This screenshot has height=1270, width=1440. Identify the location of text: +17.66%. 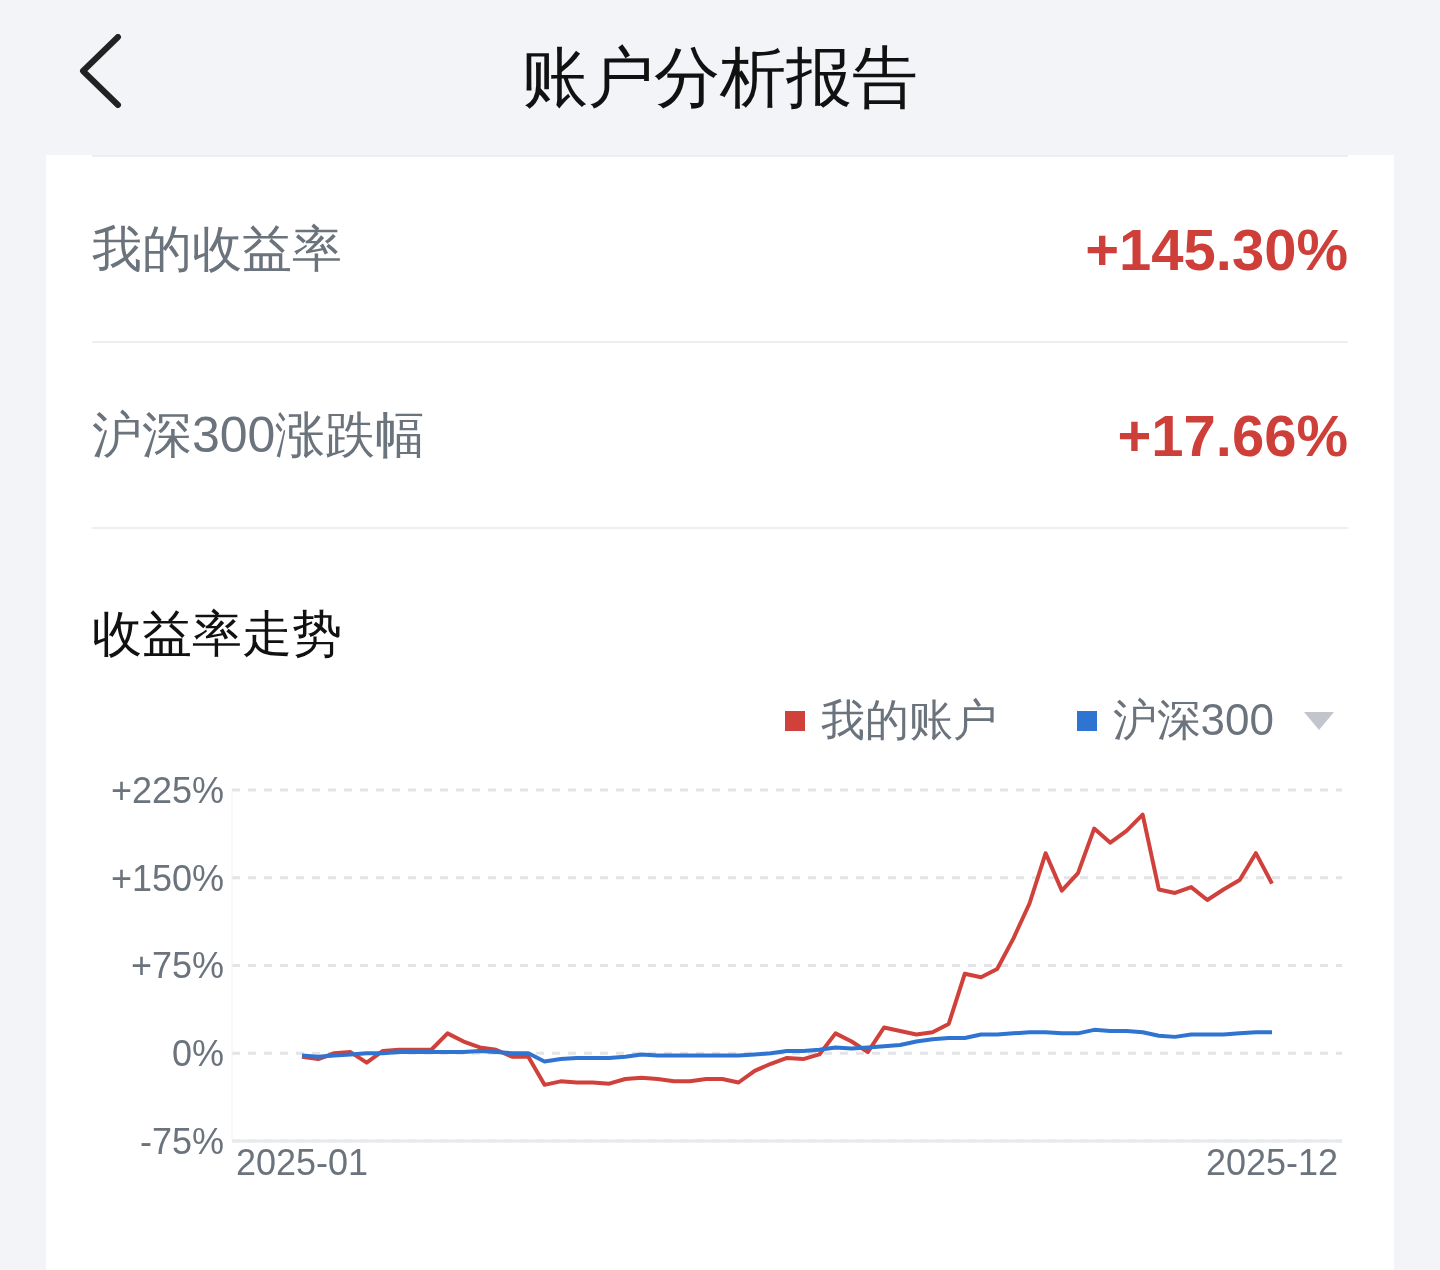
(1232, 435).